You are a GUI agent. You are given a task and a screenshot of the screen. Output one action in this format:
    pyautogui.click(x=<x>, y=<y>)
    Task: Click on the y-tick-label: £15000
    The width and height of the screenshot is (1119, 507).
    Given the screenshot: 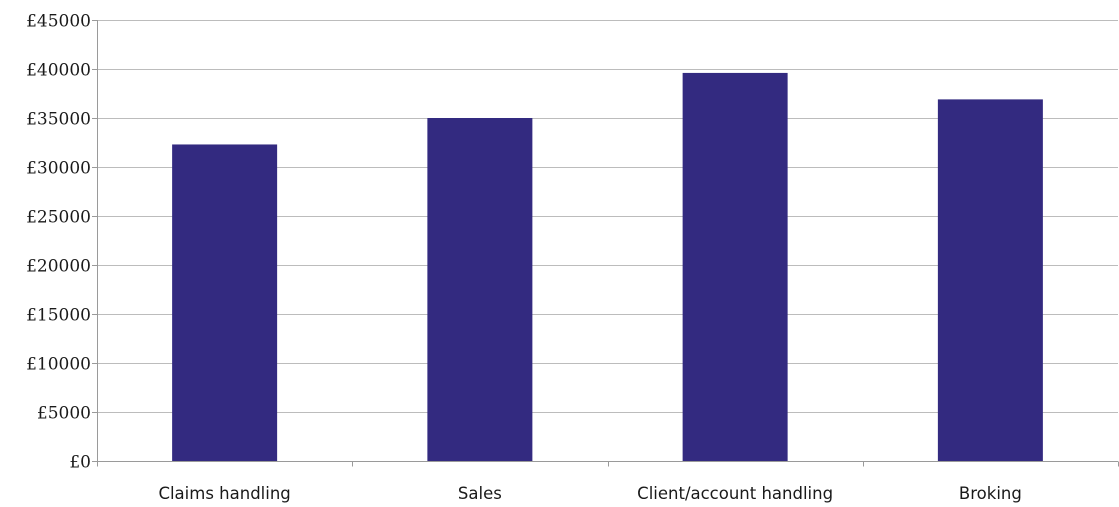 What is the action you would take?
    pyautogui.click(x=58, y=316)
    